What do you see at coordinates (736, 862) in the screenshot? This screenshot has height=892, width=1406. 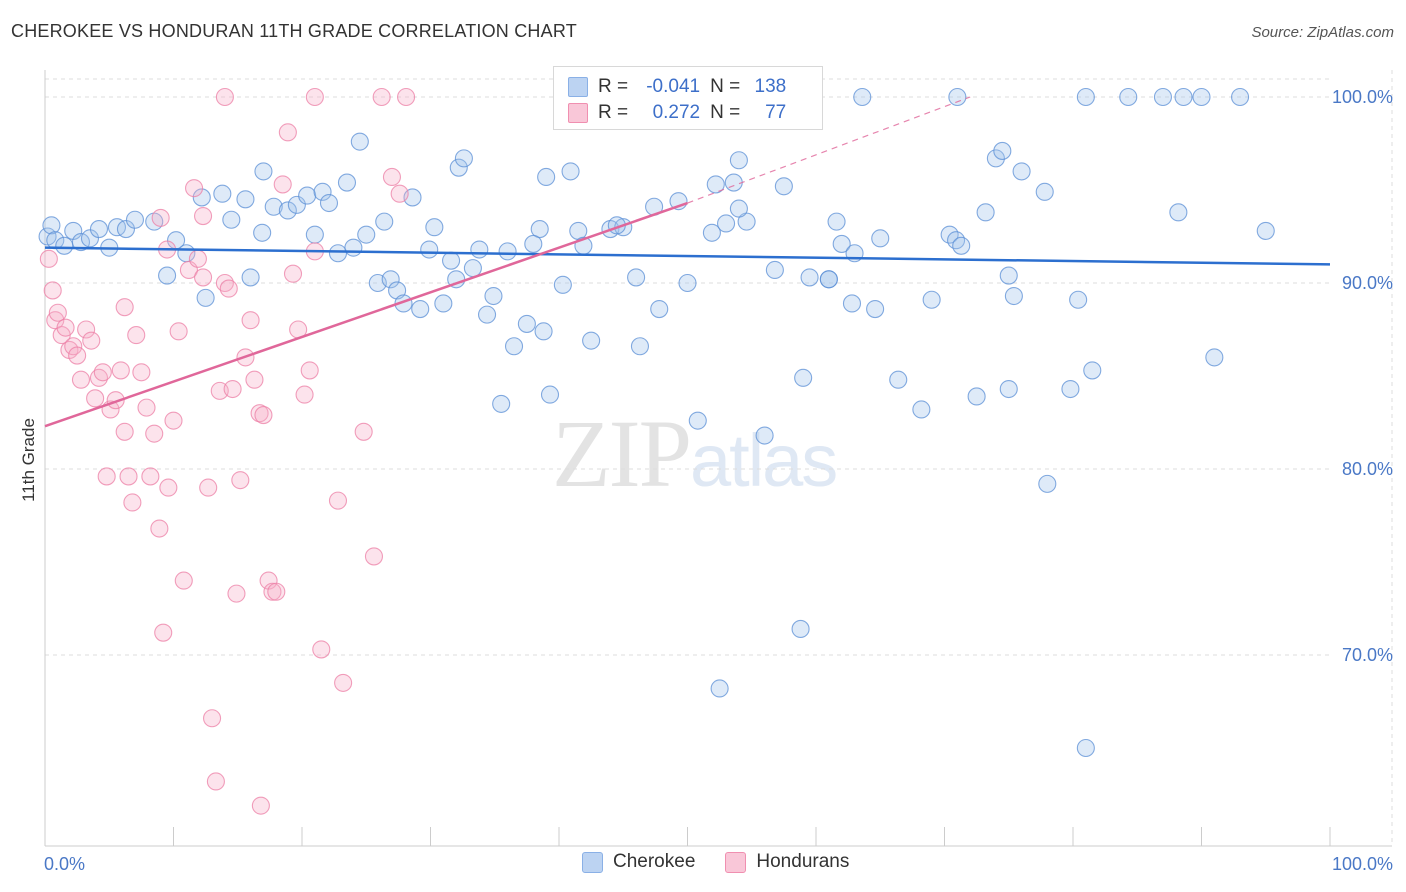 I see `series-swatch-hondurans` at bounding box center [736, 862].